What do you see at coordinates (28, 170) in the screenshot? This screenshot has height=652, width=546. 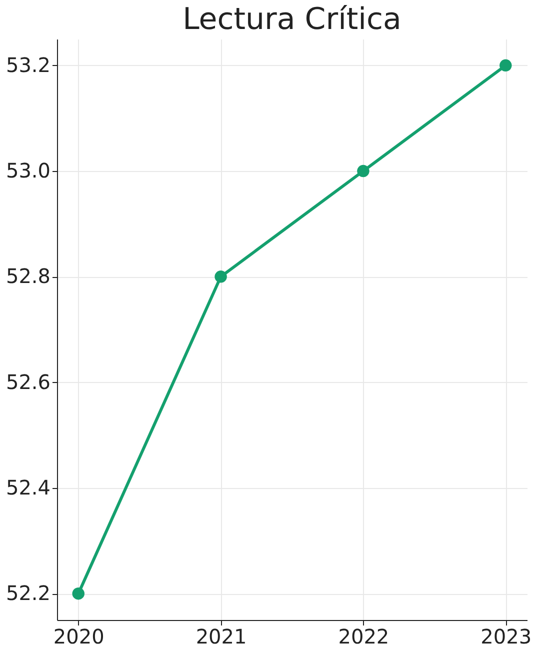 I see `y-tick-label: 53.0` at bounding box center [28, 170].